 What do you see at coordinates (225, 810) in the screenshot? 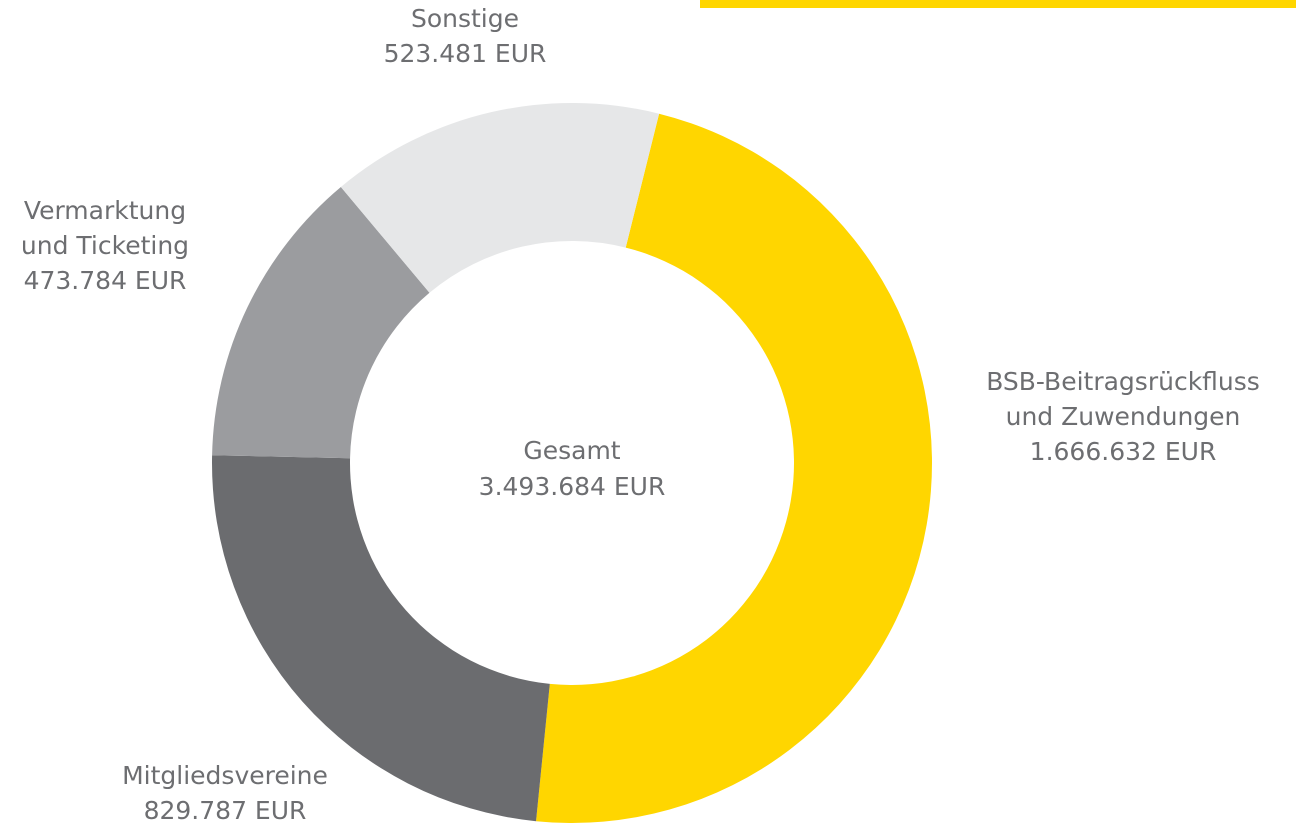
I see `segment-value-label: 829.787 EUR` at bounding box center [225, 810].